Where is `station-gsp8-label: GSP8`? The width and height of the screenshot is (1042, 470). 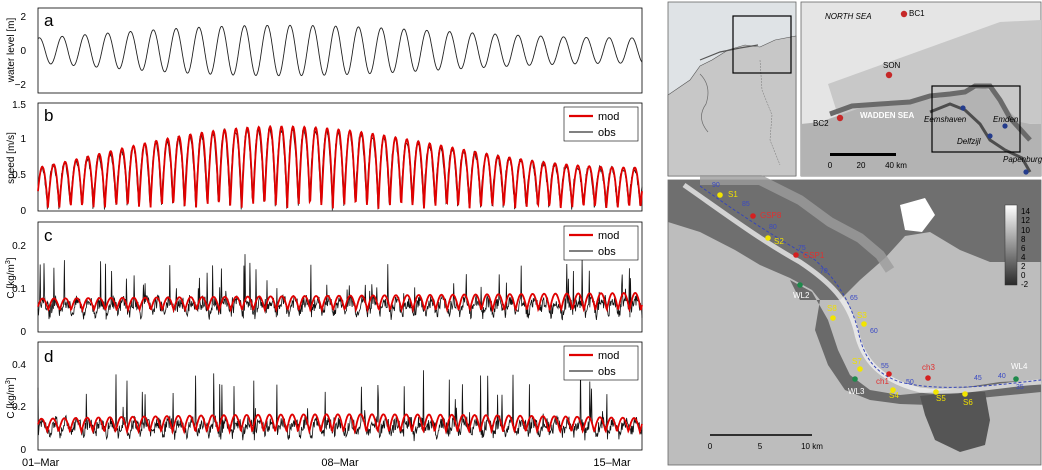
station-gsp8-label: GSP8 is located at coordinates (771, 215).